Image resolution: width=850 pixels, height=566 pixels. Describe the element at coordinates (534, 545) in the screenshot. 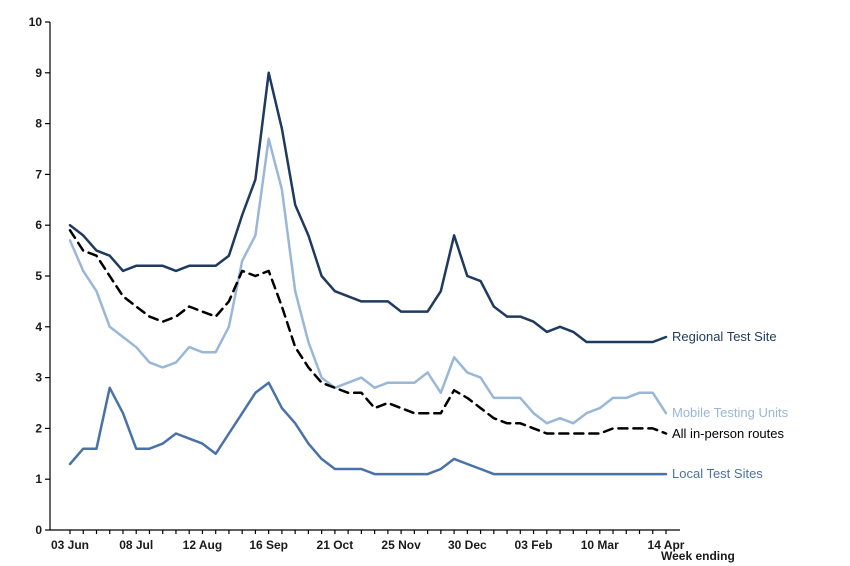

I see `x-tick-label: 03 Feb` at that location.